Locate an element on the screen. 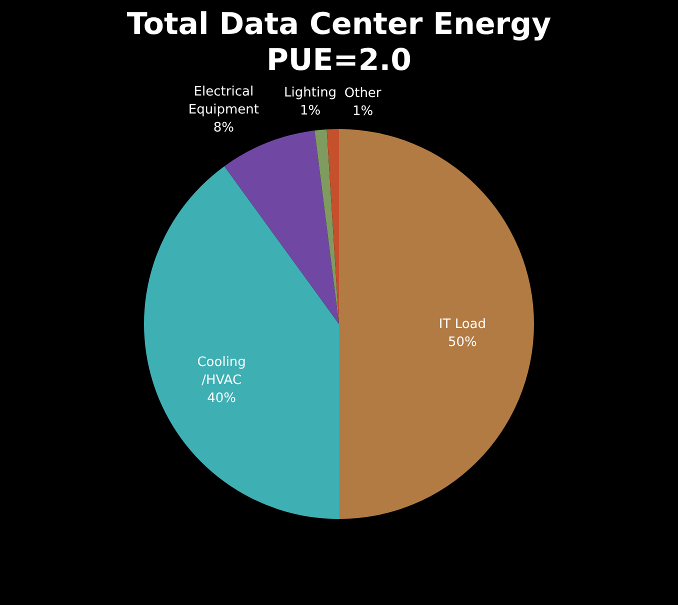 This screenshot has height=605, width=678. data-label: 50% is located at coordinates (462, 342).